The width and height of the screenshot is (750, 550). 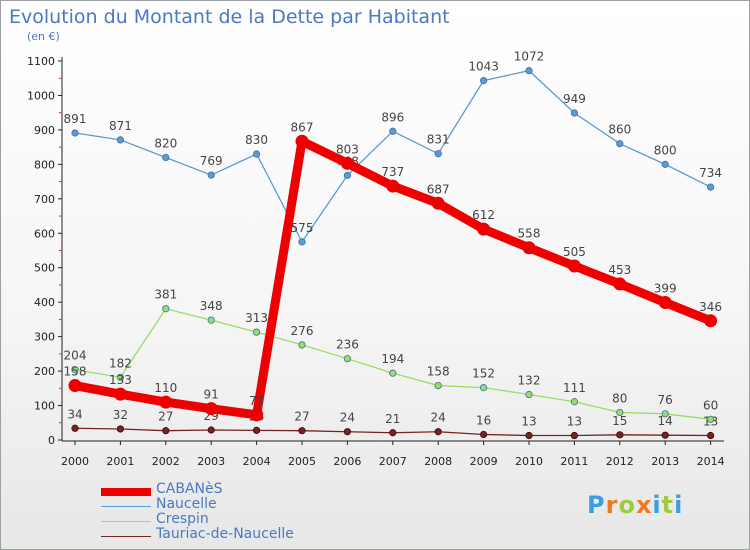 I want to click on data-label: 73, so click(x=256, y=401).